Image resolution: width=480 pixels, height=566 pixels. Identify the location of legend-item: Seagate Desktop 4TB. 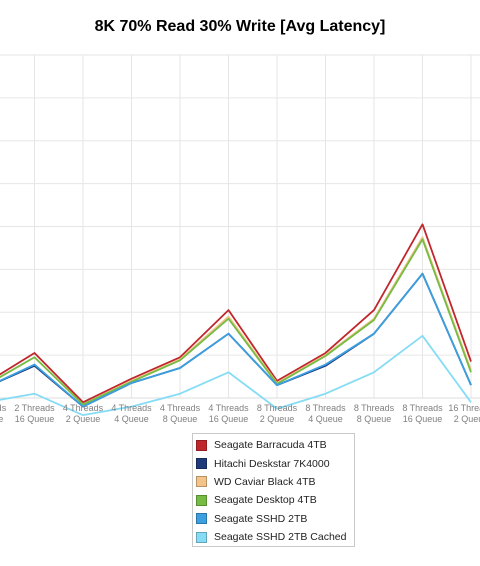
(275, 500).